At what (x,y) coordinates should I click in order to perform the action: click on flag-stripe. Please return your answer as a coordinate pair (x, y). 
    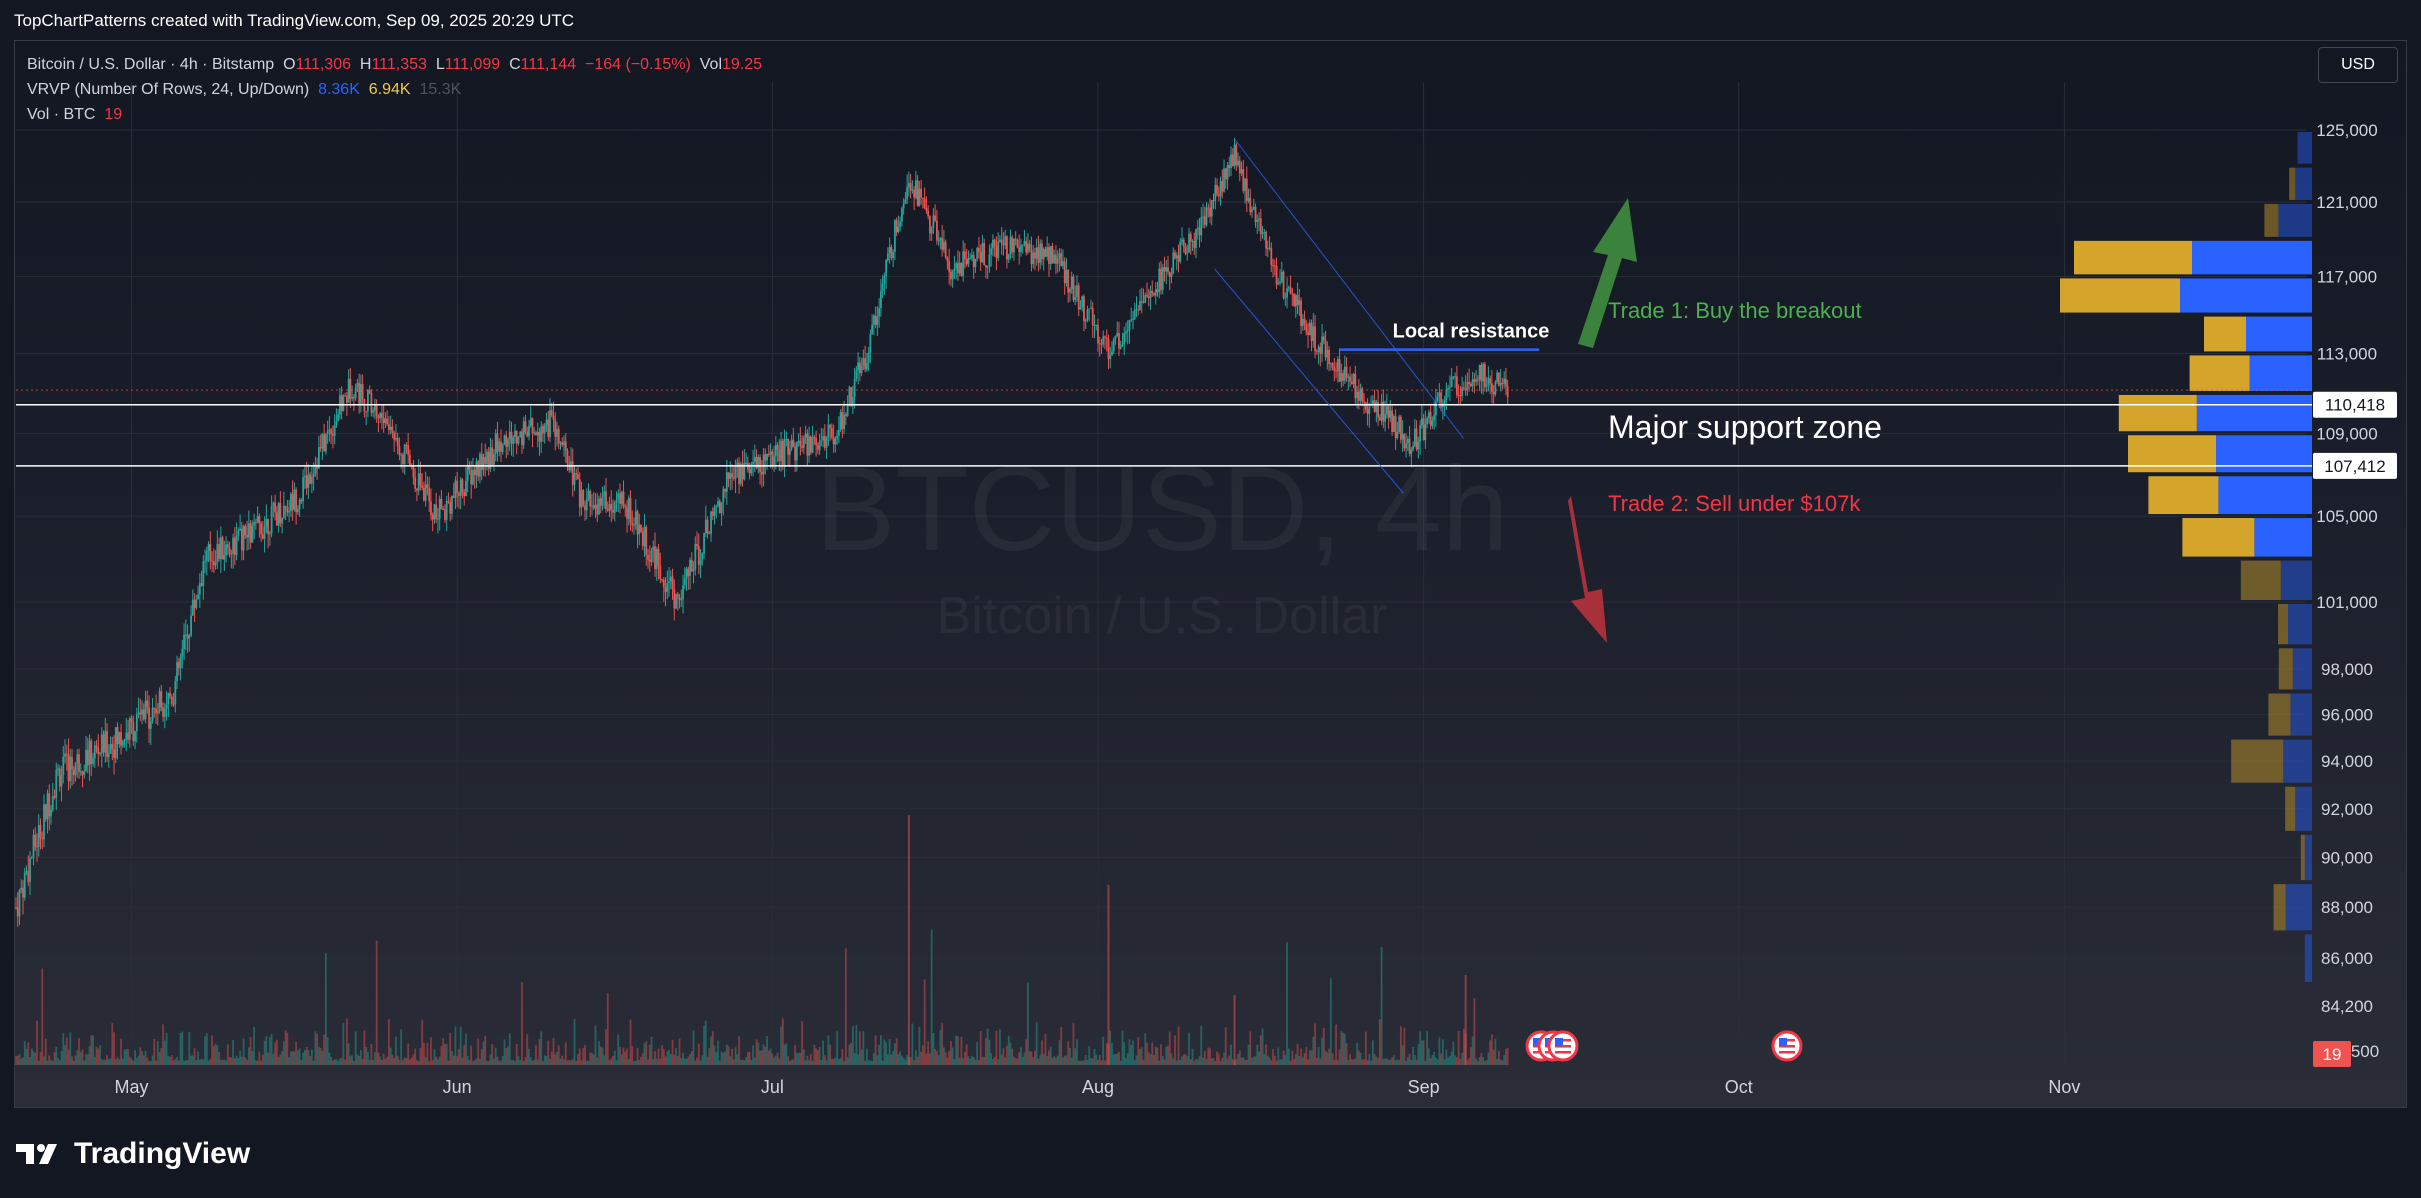
    Looking at the image, I should click on (1563, 1046).